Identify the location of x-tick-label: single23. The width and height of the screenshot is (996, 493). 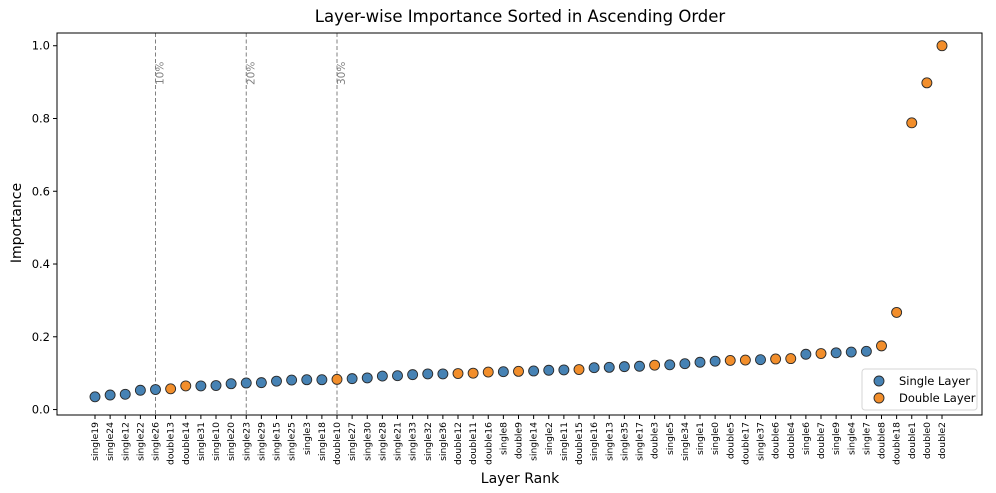
(246, 441).